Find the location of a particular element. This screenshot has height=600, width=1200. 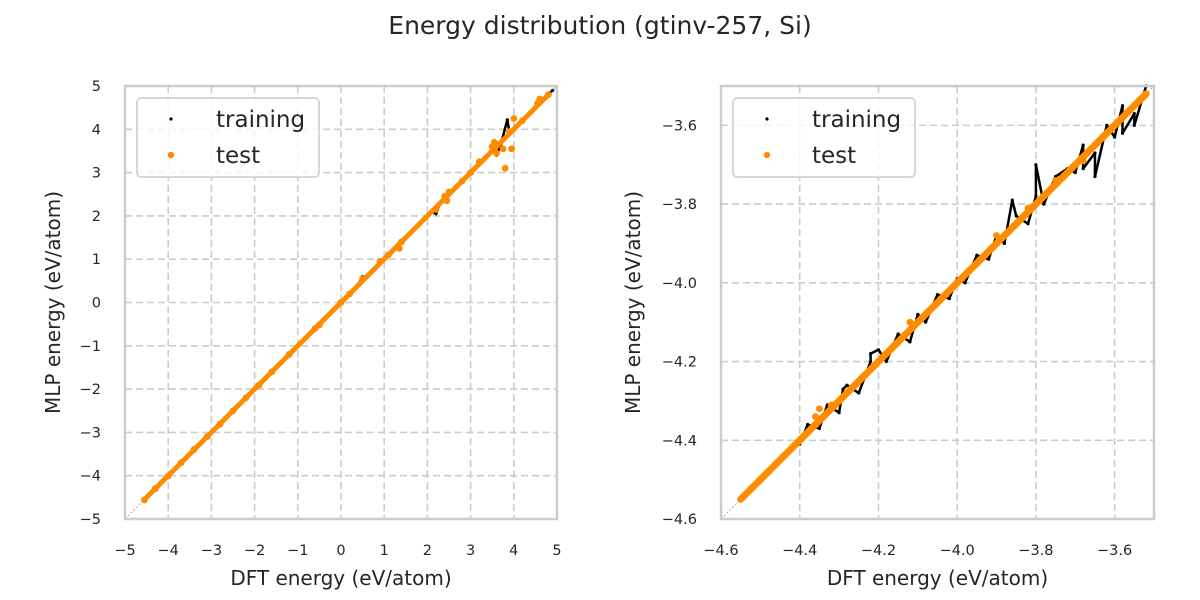

x-tick-label: 3 is located at coordinates (470, 551).